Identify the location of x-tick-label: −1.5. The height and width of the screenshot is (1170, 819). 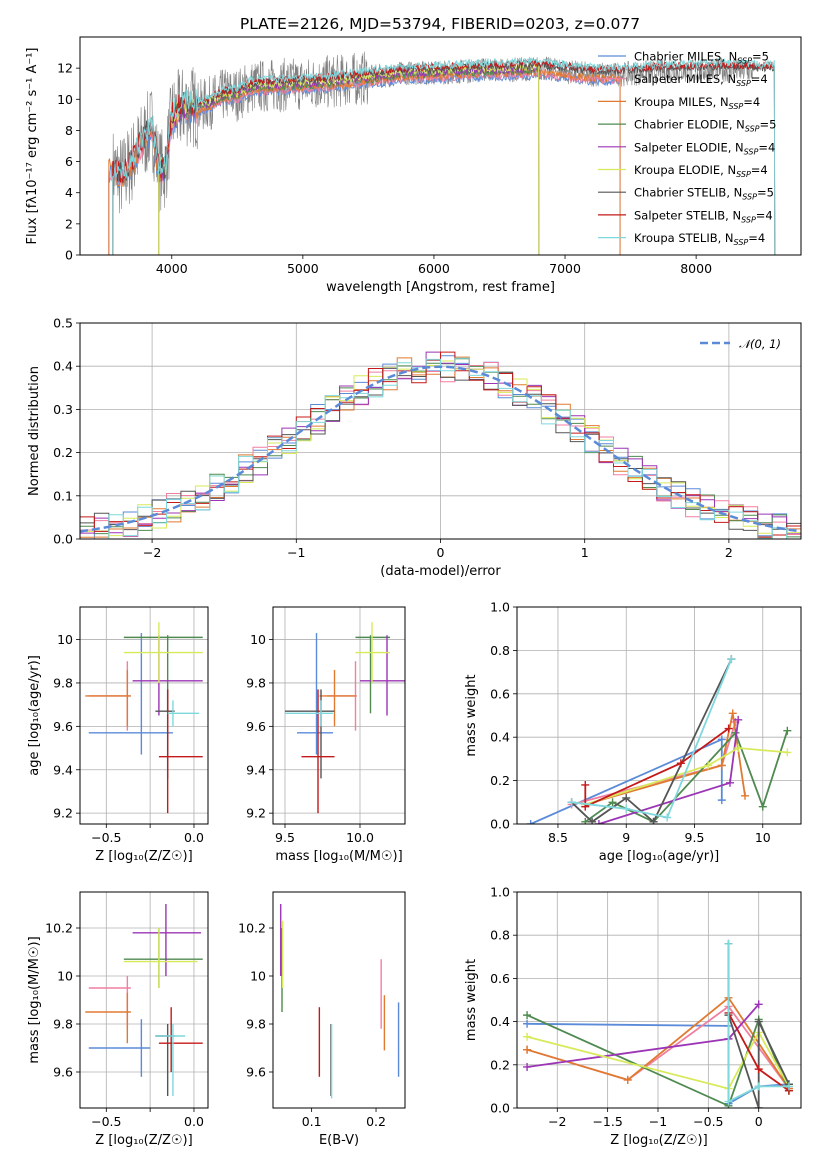
(607, 1121).